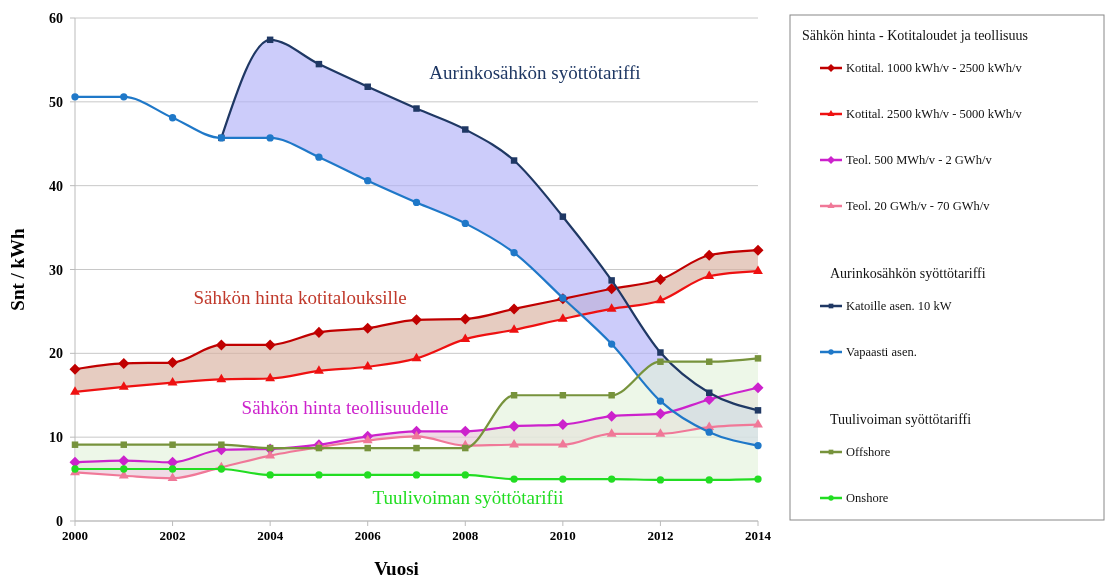  I want to click on y-tick-label: 40, so click(56, 186).